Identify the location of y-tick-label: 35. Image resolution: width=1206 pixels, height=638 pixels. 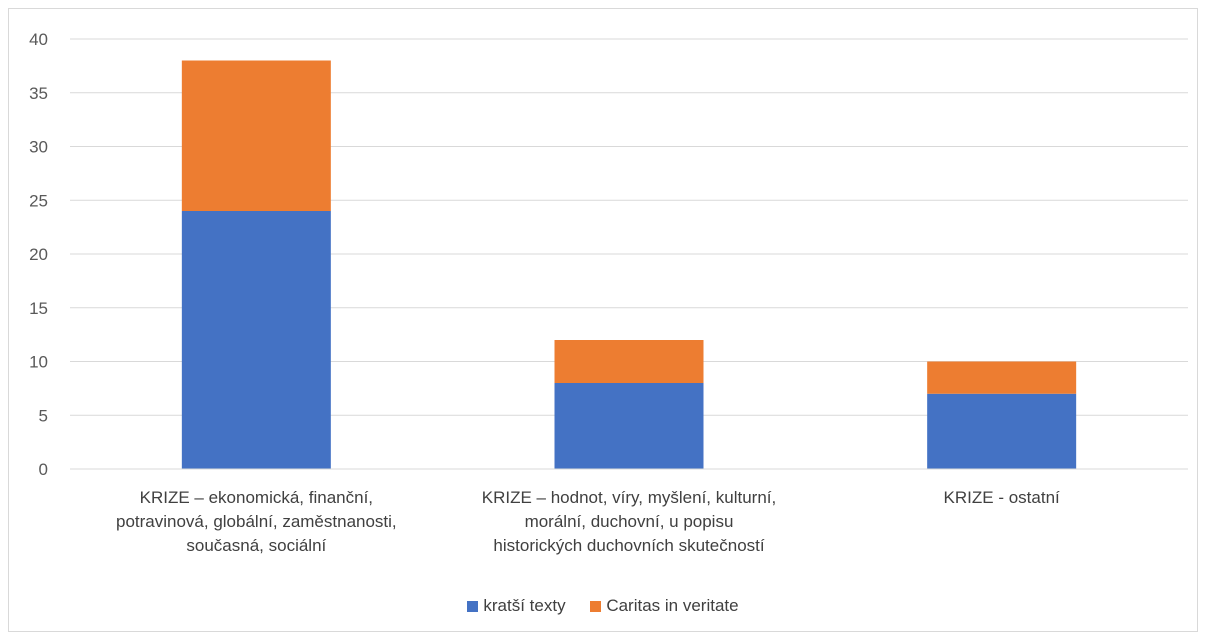
(38, 93).